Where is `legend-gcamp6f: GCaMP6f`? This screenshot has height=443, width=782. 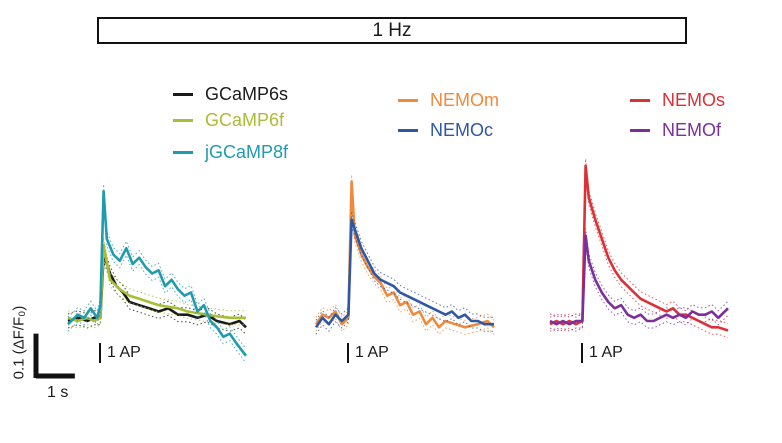
legend-gcamp6f: GCaMP6f is located at coordinates (228, 120).